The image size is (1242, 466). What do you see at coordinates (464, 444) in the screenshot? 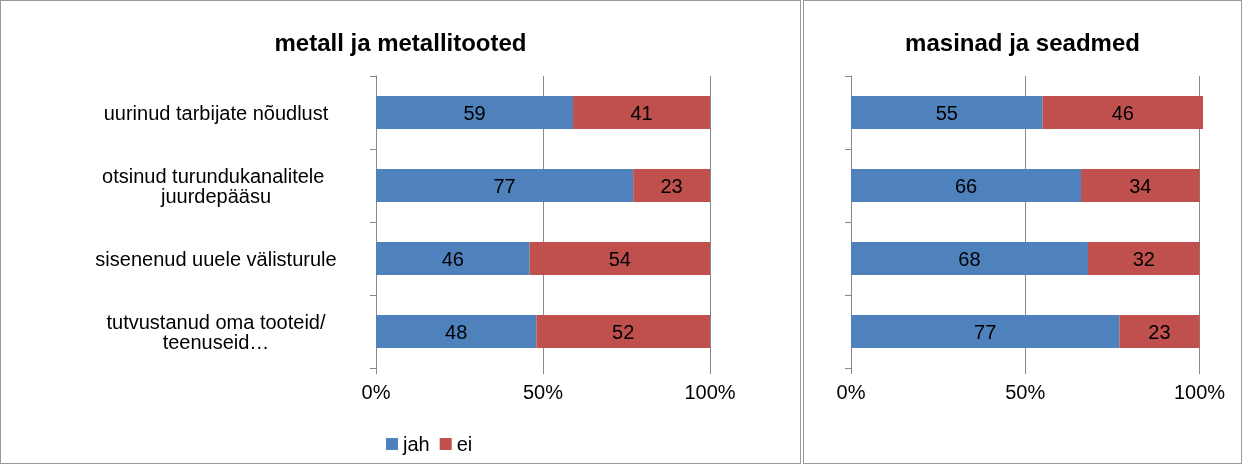
I see `legend-label: ei` at bounding box center [464, 444].